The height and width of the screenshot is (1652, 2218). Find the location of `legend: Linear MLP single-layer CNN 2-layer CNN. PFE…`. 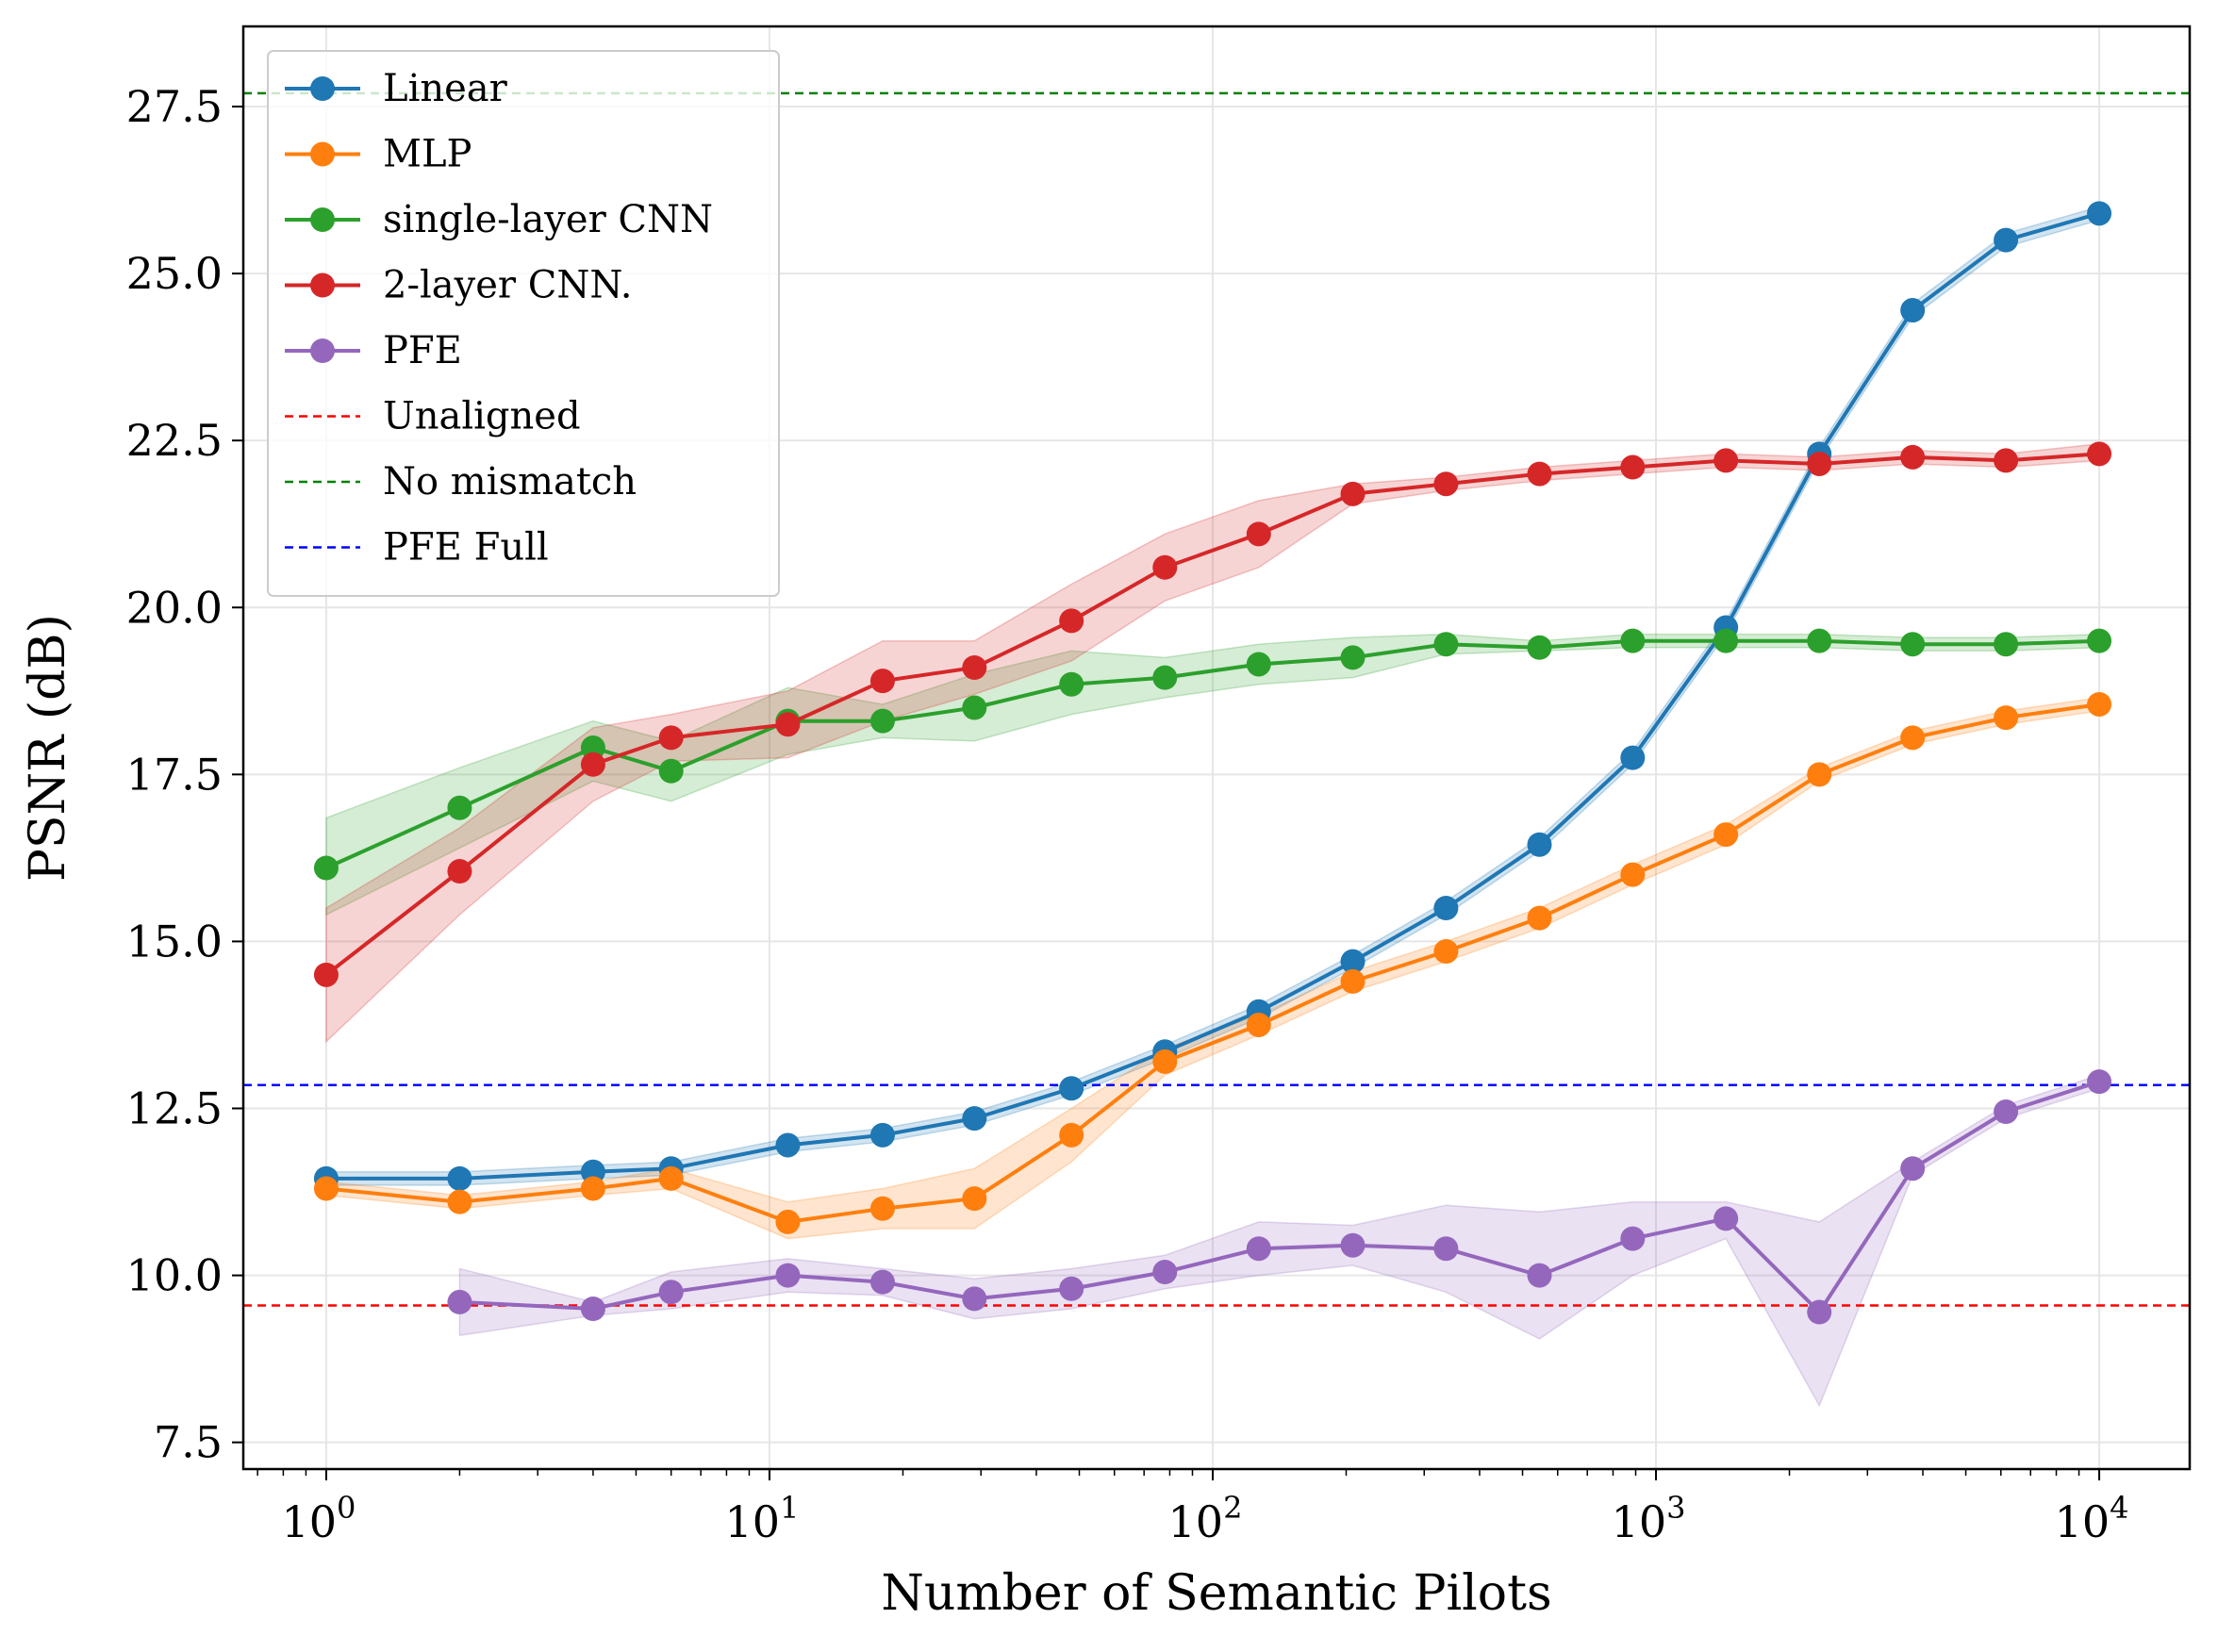

legend: Linear MLP single-layer CNN 2-layer CNN. PFE… is located at coordinates (523, 323).